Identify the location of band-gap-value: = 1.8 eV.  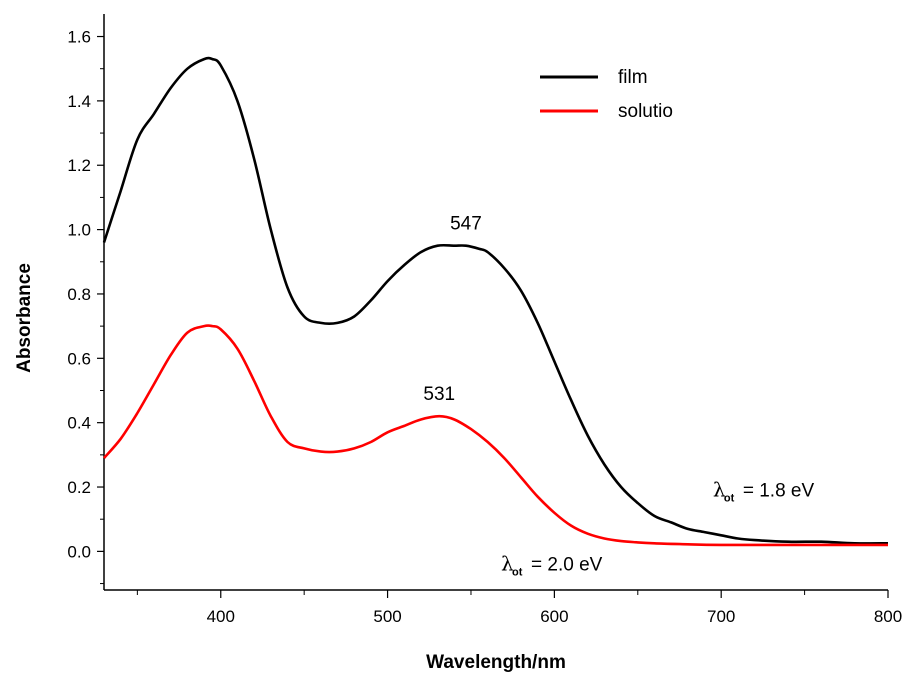
(779, 491).